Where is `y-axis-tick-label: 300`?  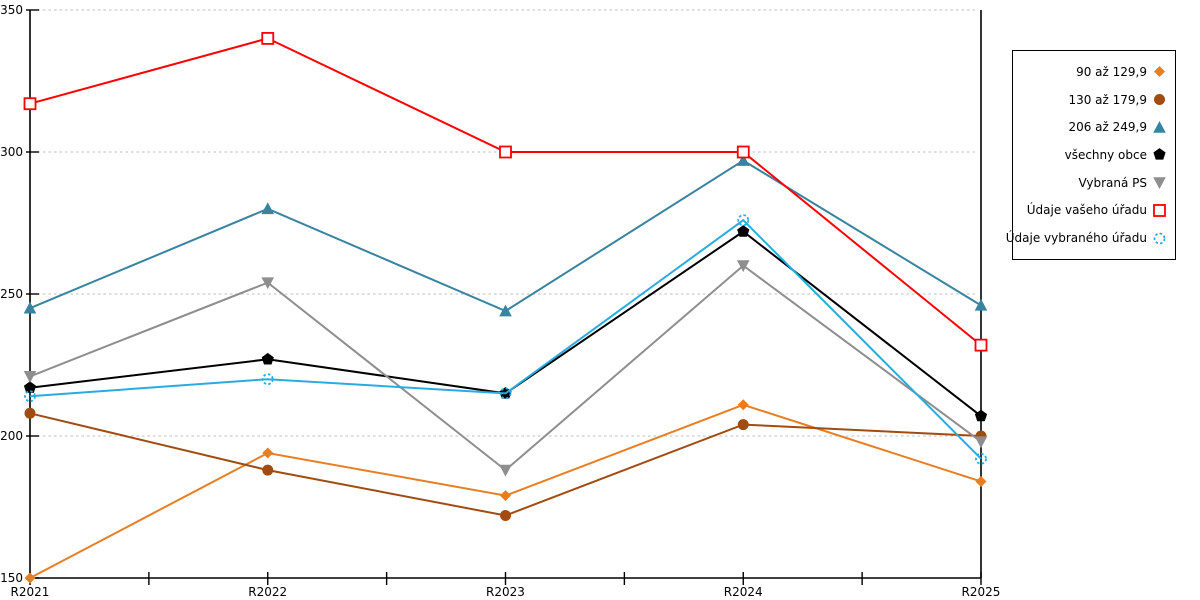 y-axis-tick-label: 300 is located at coordinates (11, 152).